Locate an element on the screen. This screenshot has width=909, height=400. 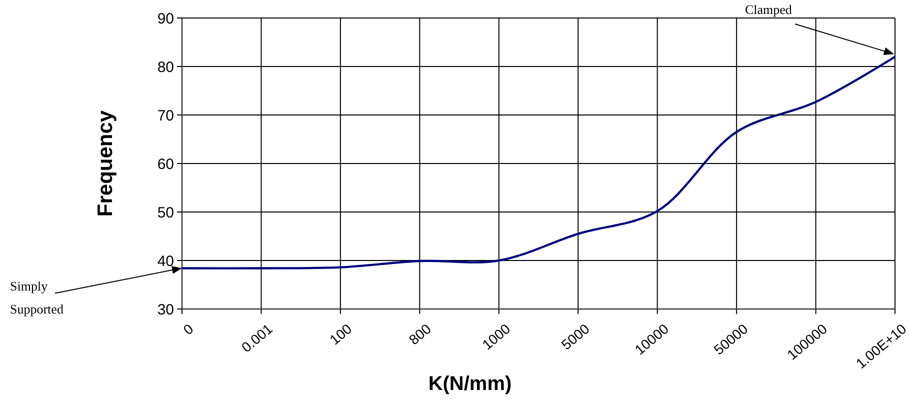
x-tick-label: 800 is located at coordinates (420, 334).